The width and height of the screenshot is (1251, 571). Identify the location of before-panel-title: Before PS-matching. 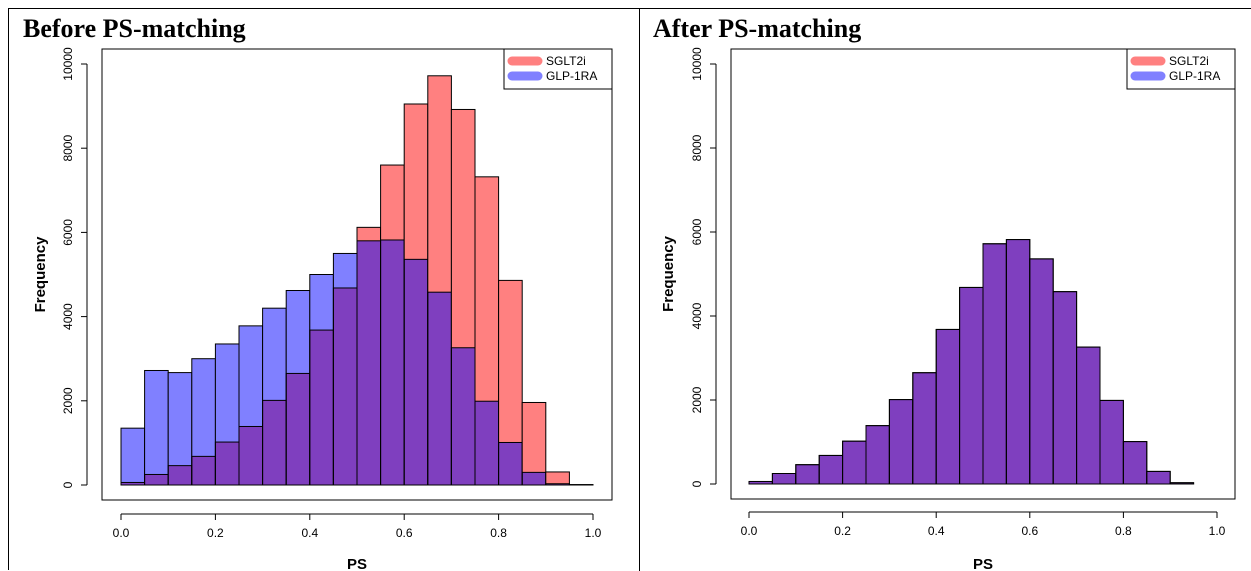
(134, 29).